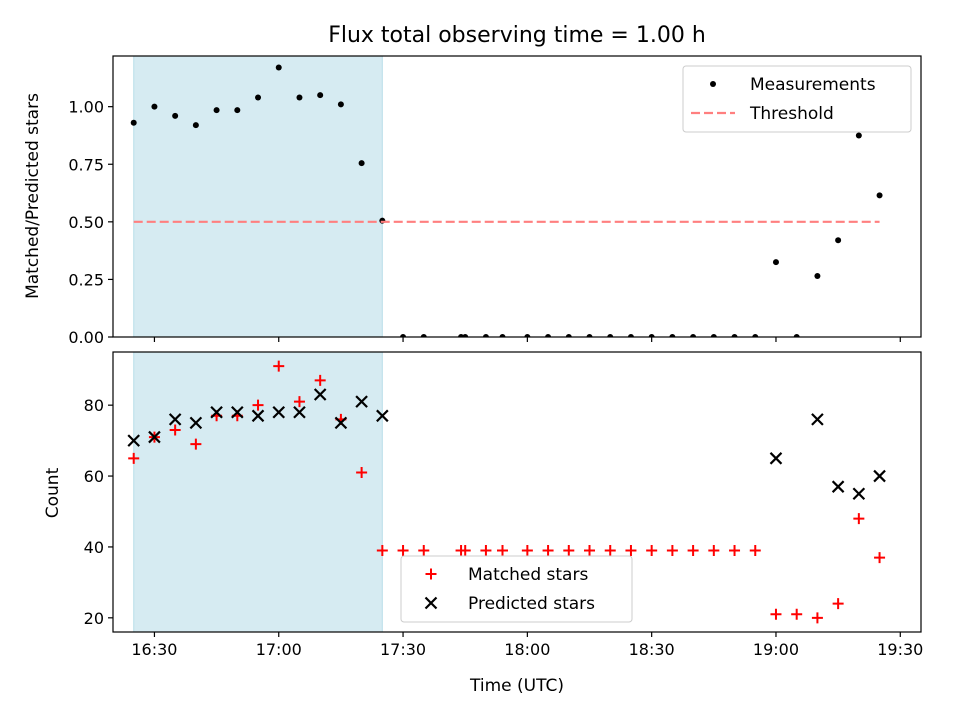 The image size is (960, 720). What do you see at coordinates (33, 196) in the screenshot?
I see `top-y-axis-label: Matched/Predicted stars` at bounding box center [33, 196].